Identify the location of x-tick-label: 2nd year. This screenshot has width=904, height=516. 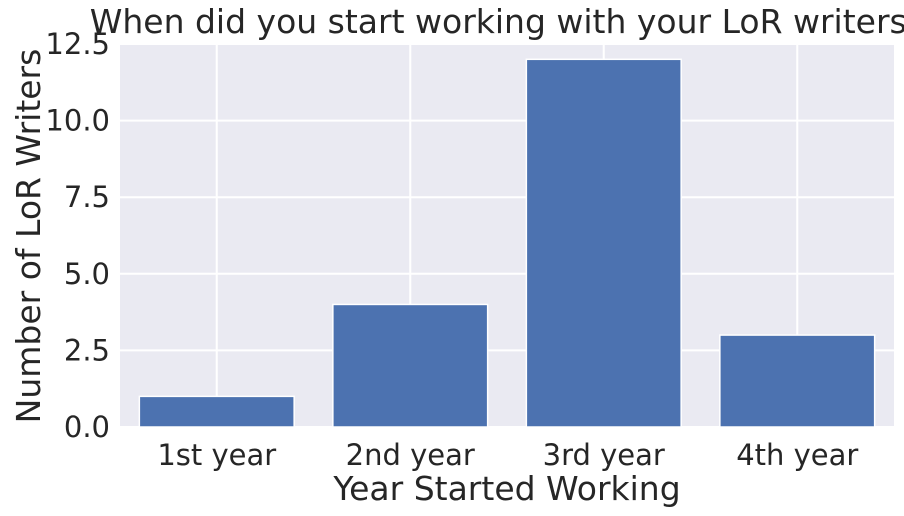
(410, 455).